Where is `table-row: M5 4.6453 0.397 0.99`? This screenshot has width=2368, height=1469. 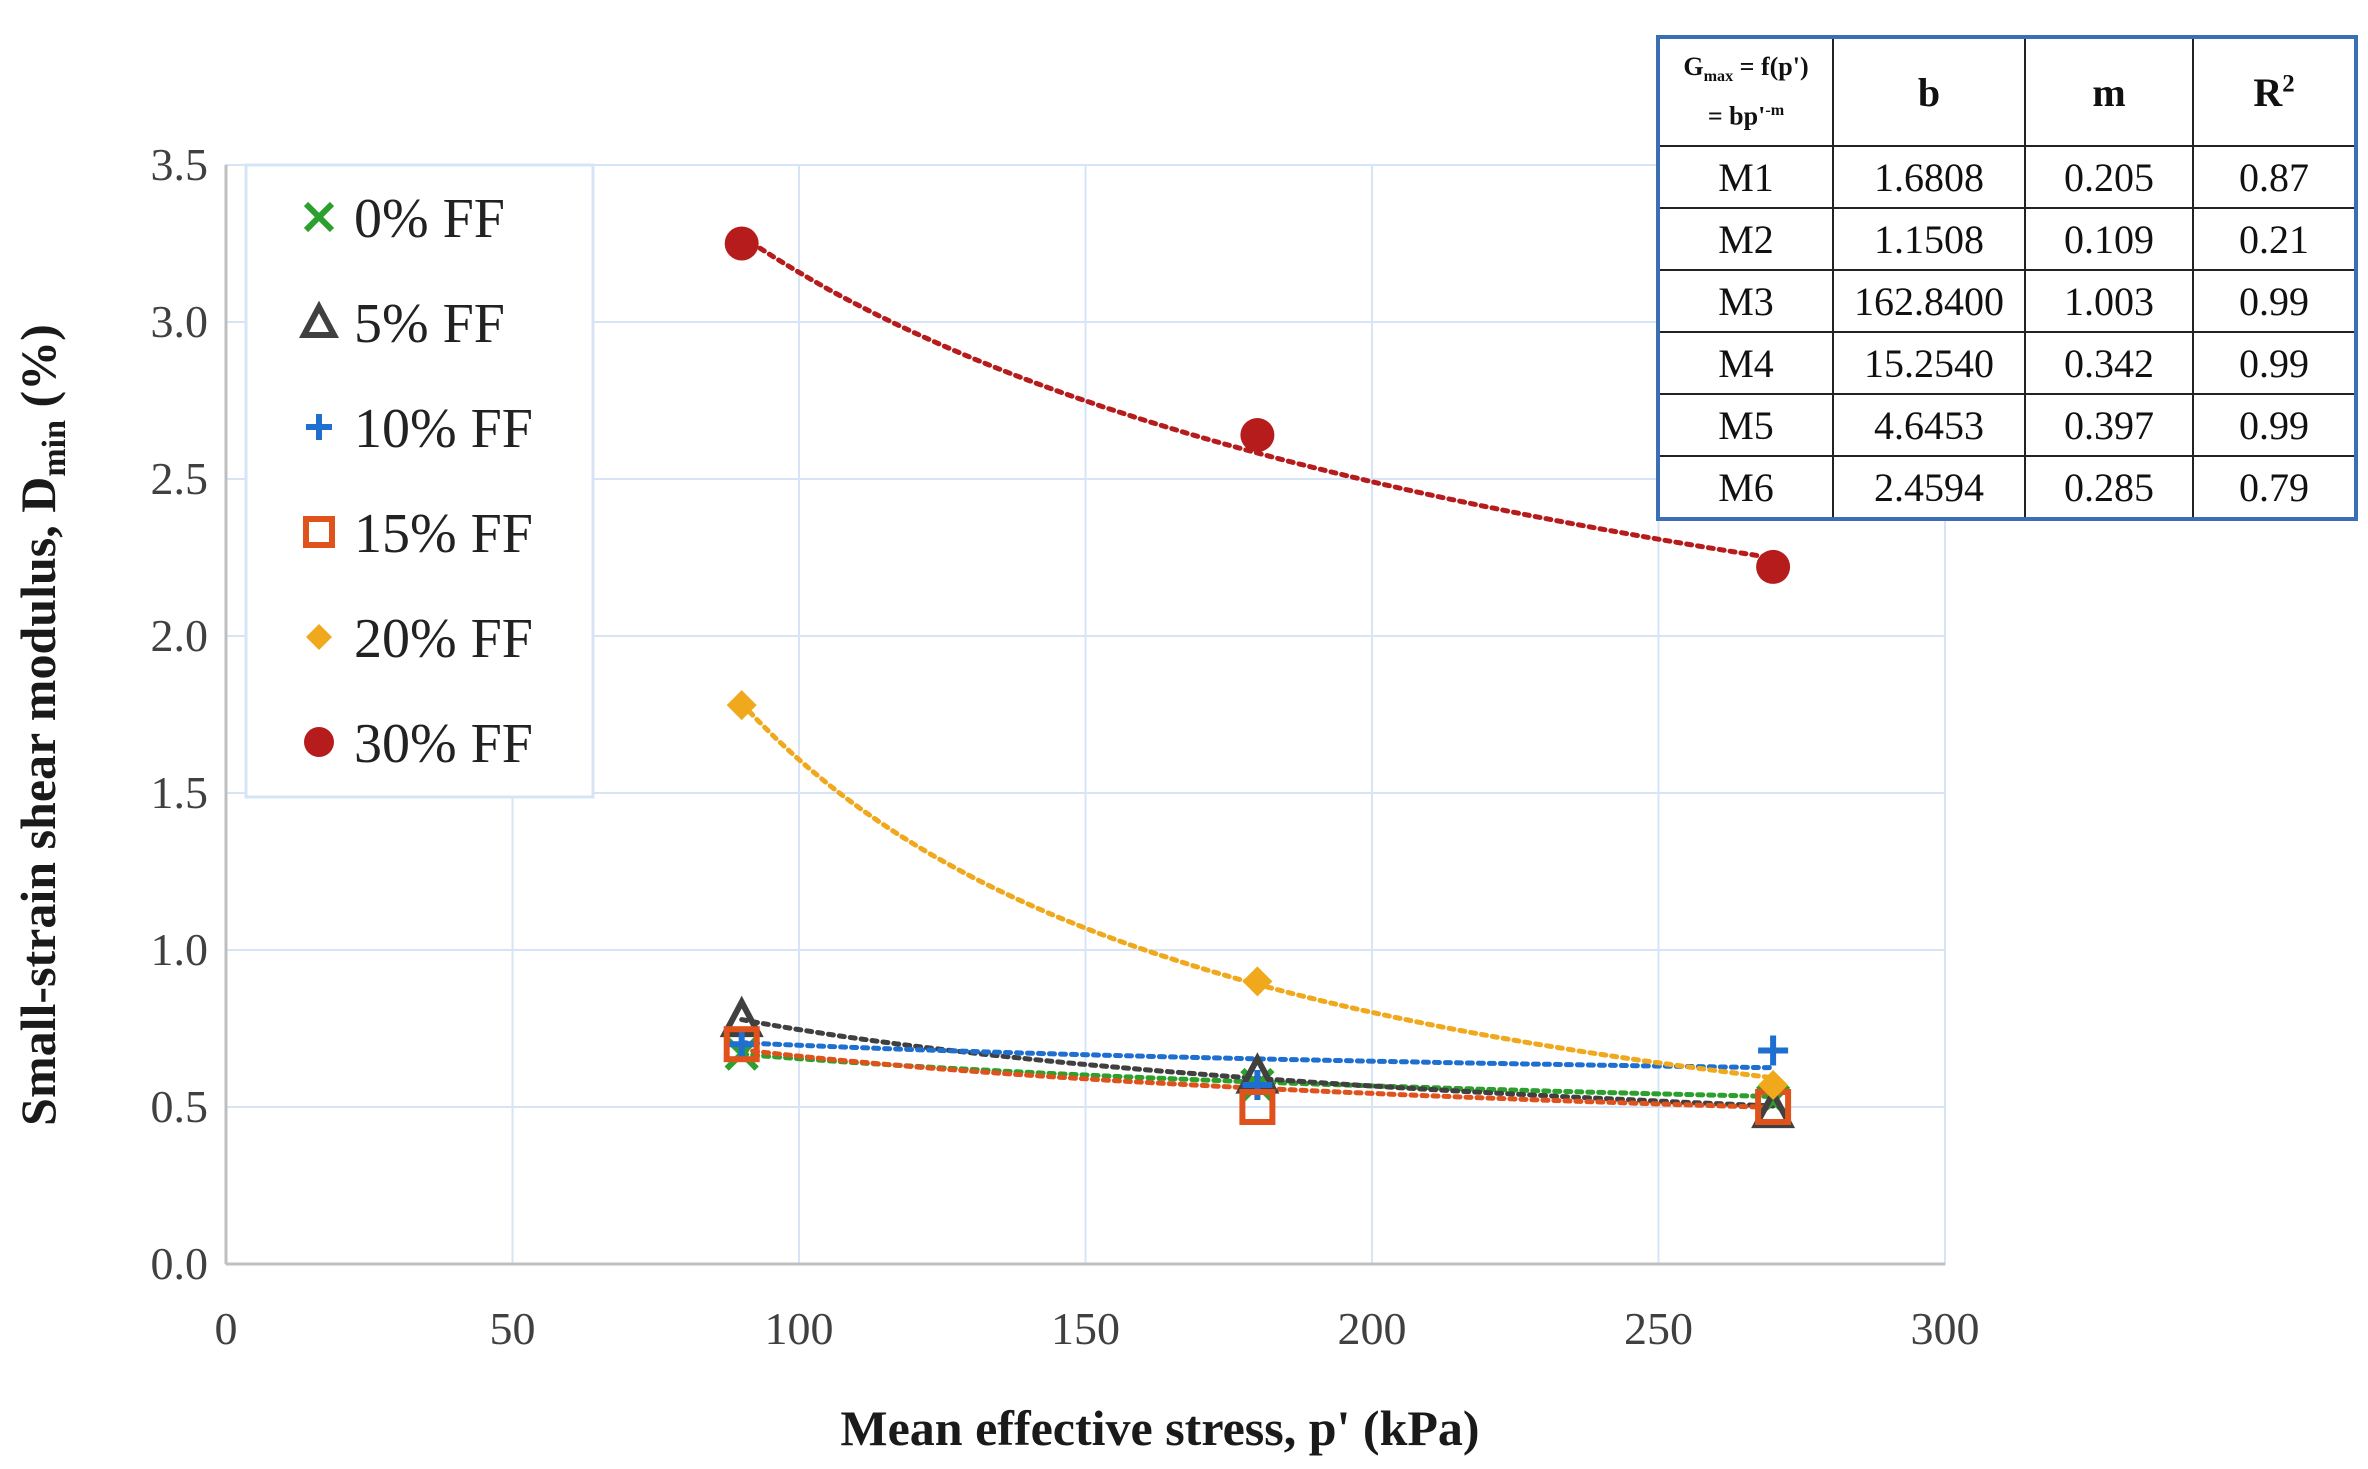 table-row: M5 4.6453 0.397 0.99 is located at coordinates (2007, 425).